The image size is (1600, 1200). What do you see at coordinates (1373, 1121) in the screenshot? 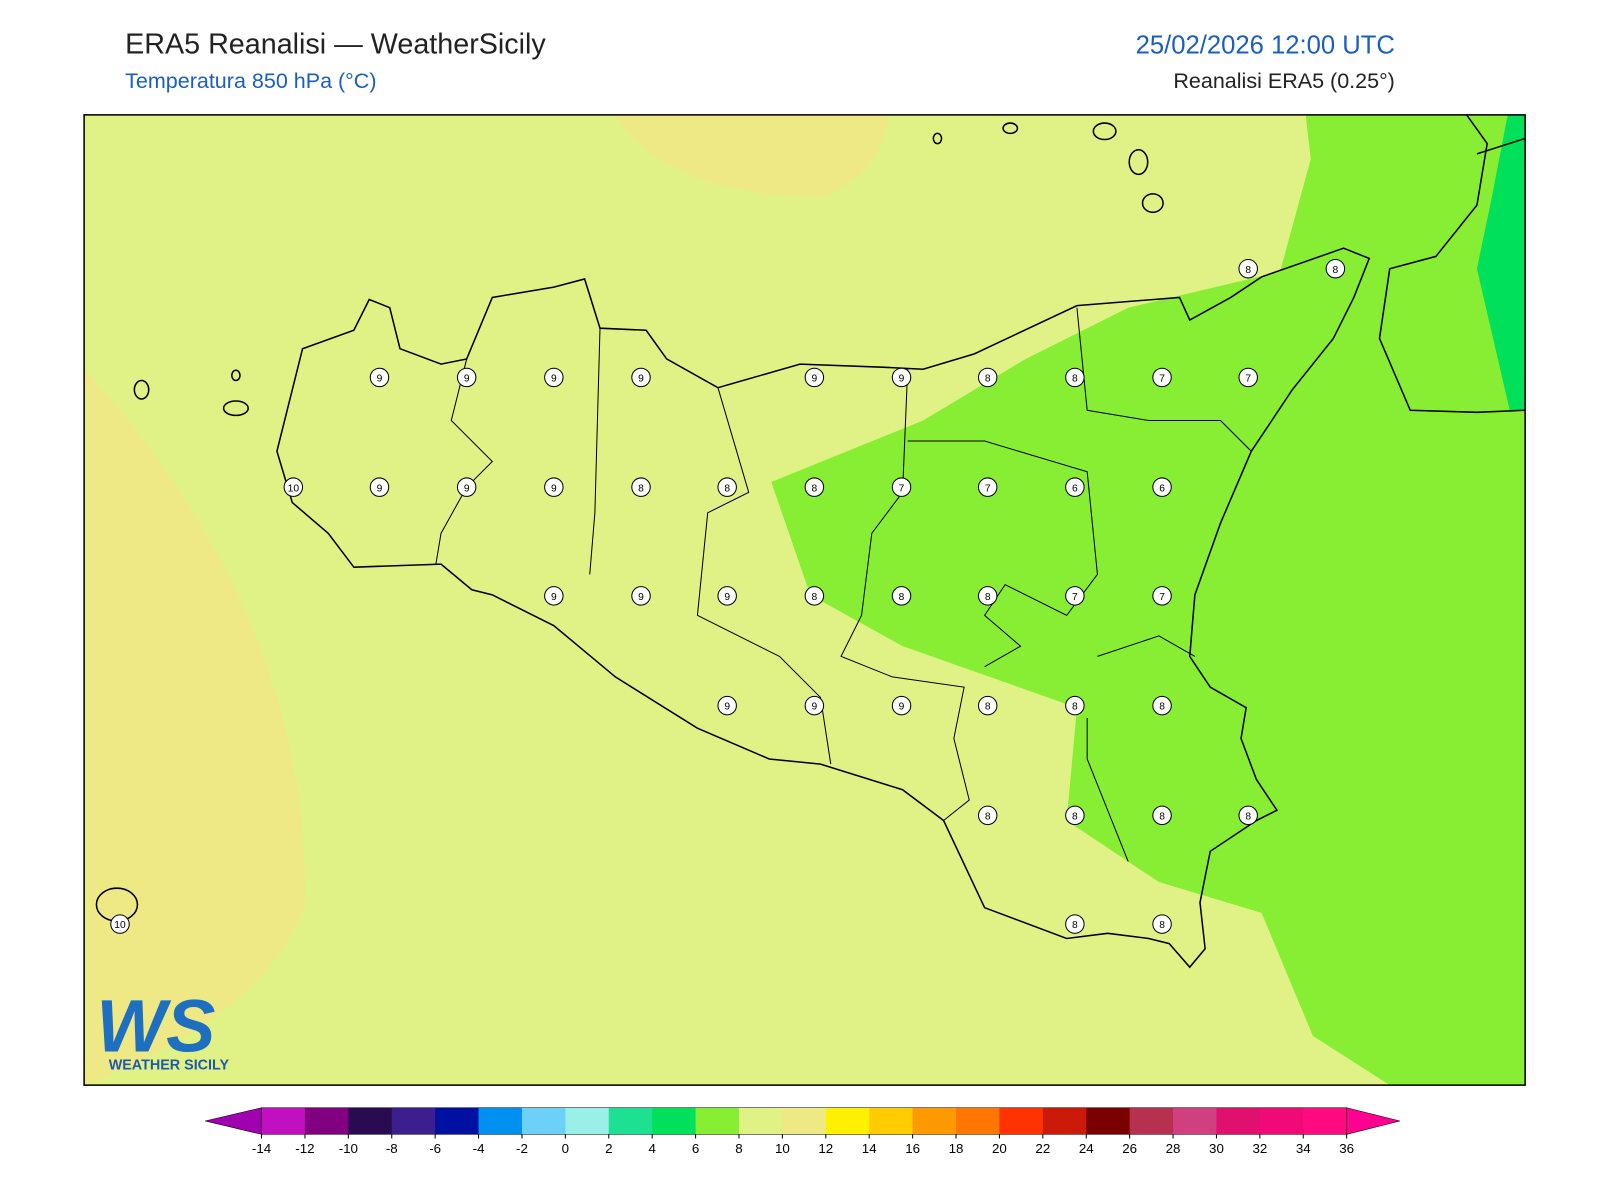
I see `colorbar-over` at bounding box center [1373, 1121].